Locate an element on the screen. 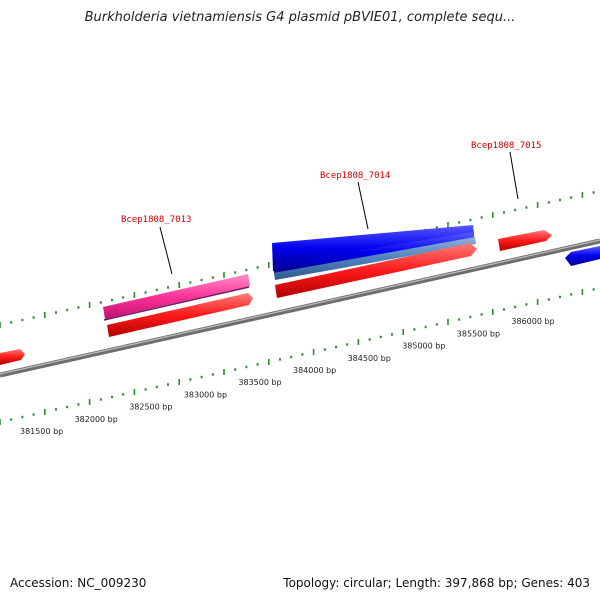  gene-arrow-blue-right-edge is located at coordinates (582, 256).